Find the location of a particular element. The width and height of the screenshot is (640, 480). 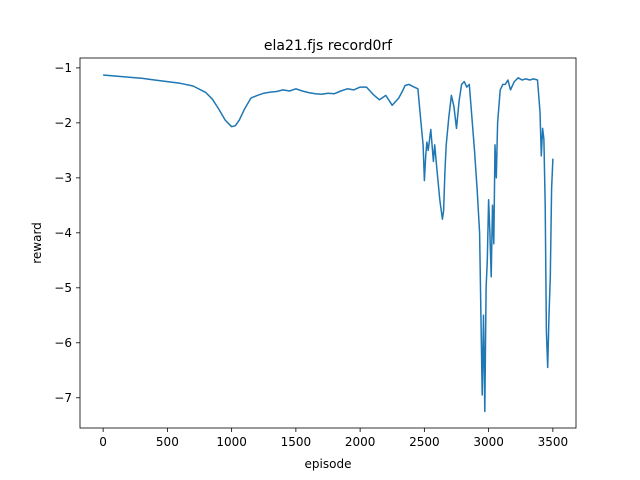

x-tick-label: 500 is located at coordinates (167, 442).